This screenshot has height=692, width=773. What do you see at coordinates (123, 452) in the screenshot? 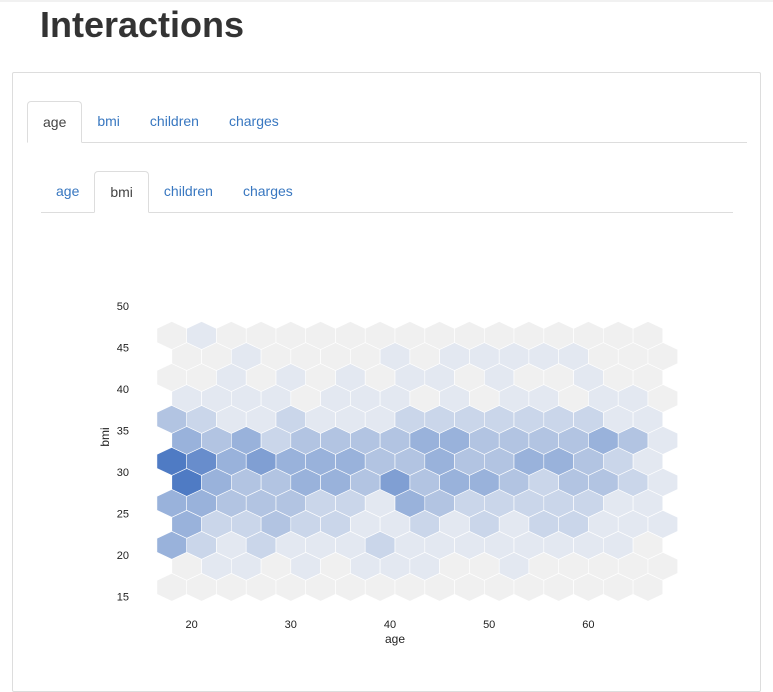
I see `y-axis-ticks: 15 20 25 30 35 40 45 50` at bounding box center [123, 452].